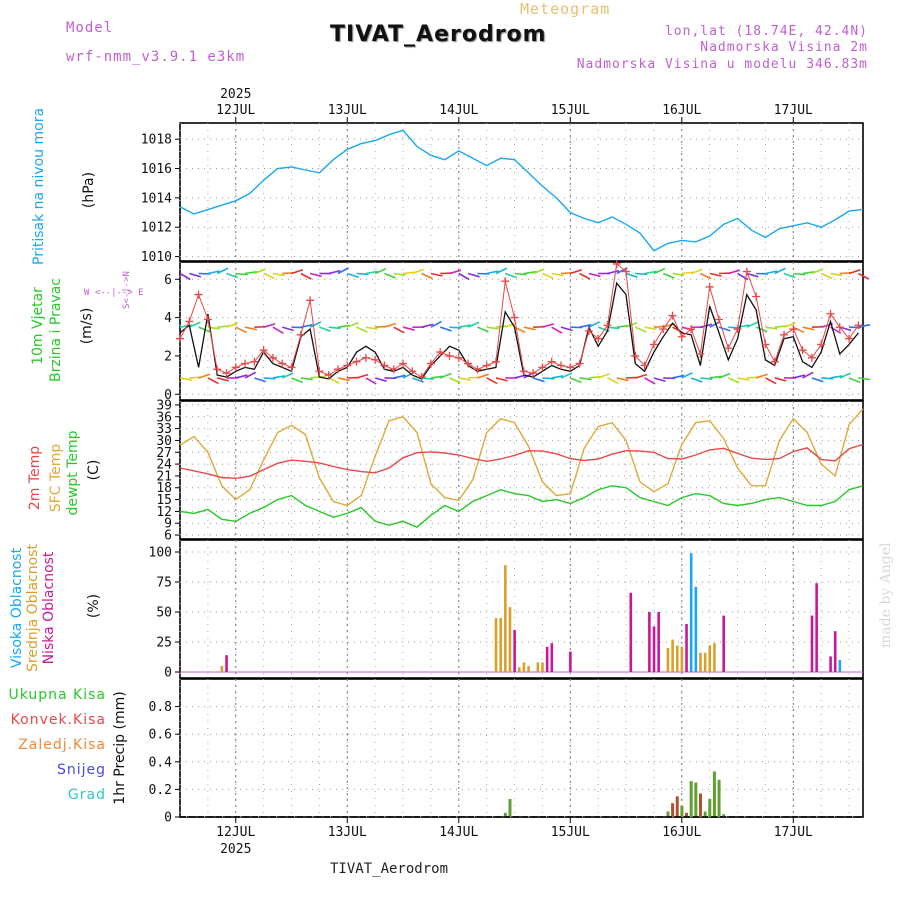  I want to click on ytick-label-temperature: 30, so click(164, 441).